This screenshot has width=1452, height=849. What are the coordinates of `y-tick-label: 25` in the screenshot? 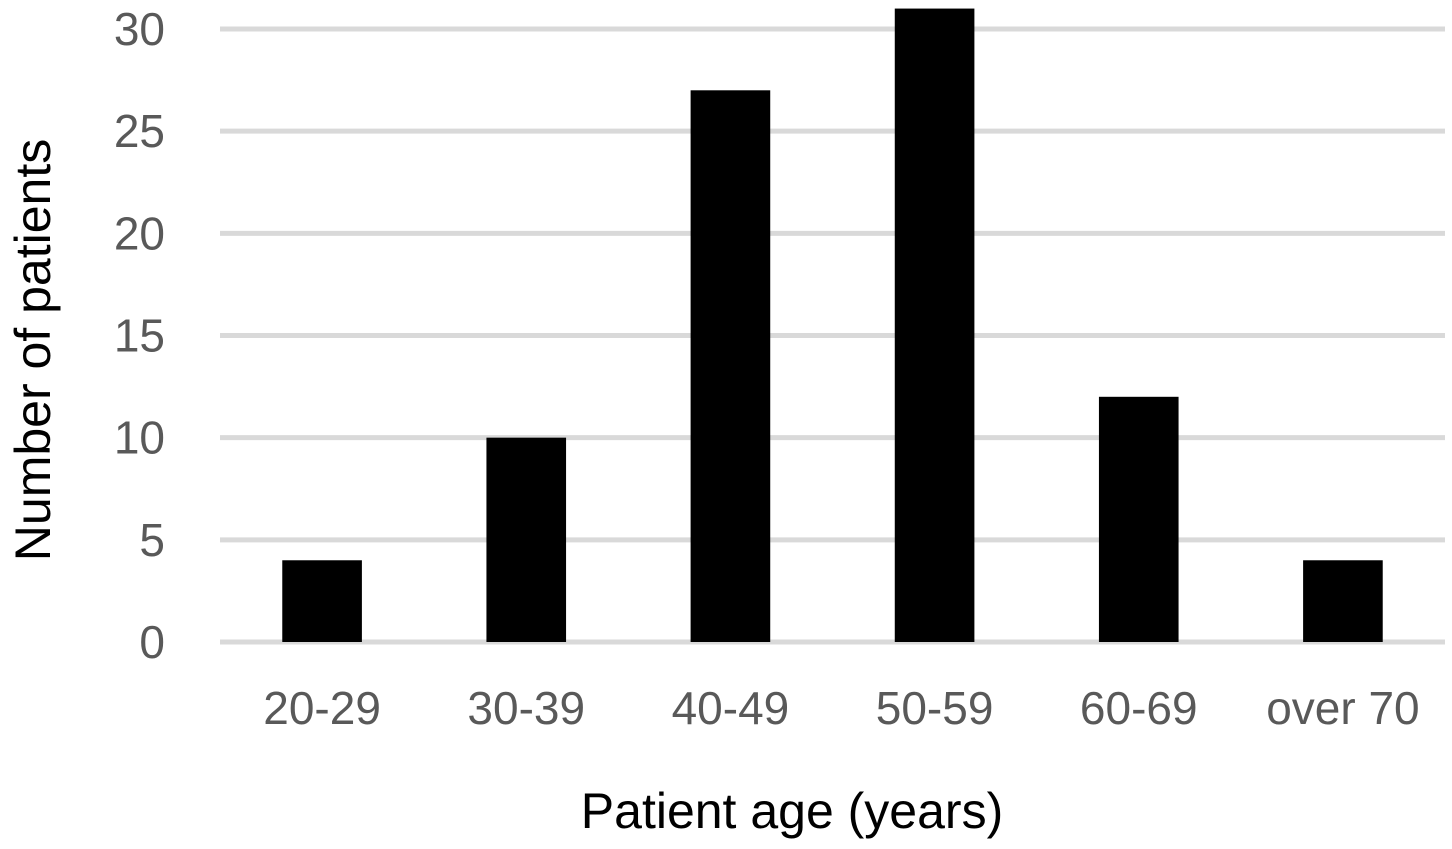 It's located at (139, 131).